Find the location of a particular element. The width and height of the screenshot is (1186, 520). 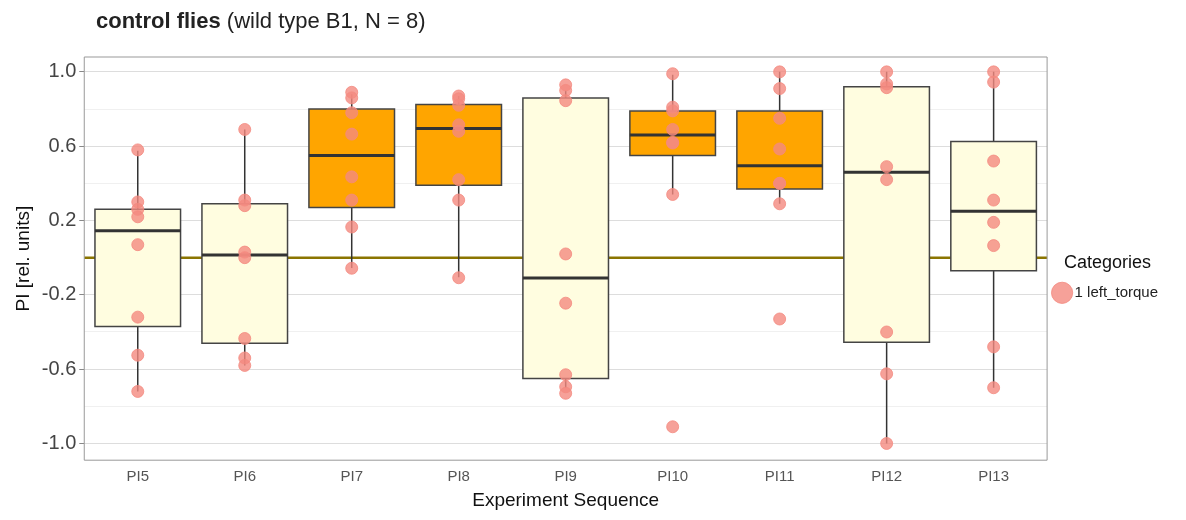

x-tick-label: PI6 is located at coordinates (244, 476).